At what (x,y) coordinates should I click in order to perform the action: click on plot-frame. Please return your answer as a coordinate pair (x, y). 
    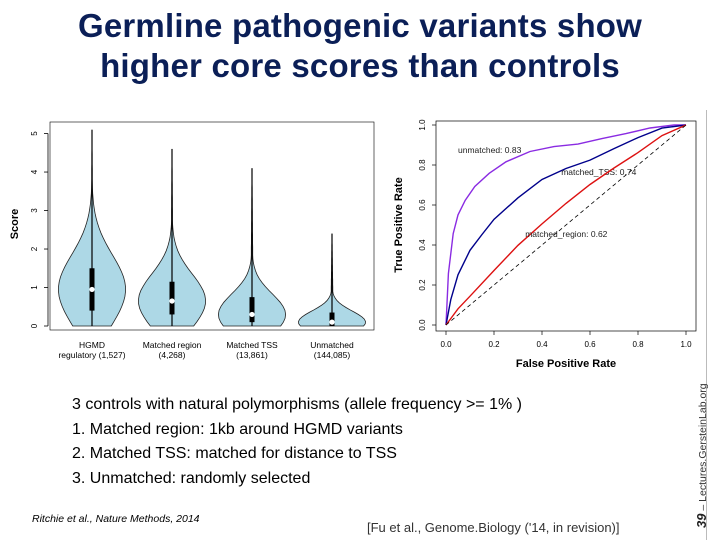
    Looking at the image, I should click on (566, 226).